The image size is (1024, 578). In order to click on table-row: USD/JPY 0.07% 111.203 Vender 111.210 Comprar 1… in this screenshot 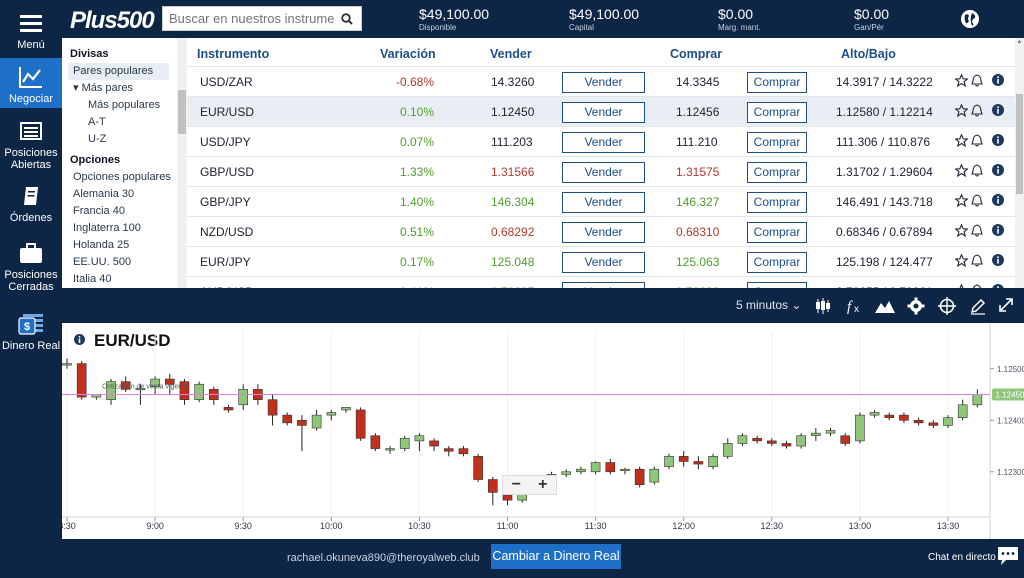, I will do `click(601, 141)`.